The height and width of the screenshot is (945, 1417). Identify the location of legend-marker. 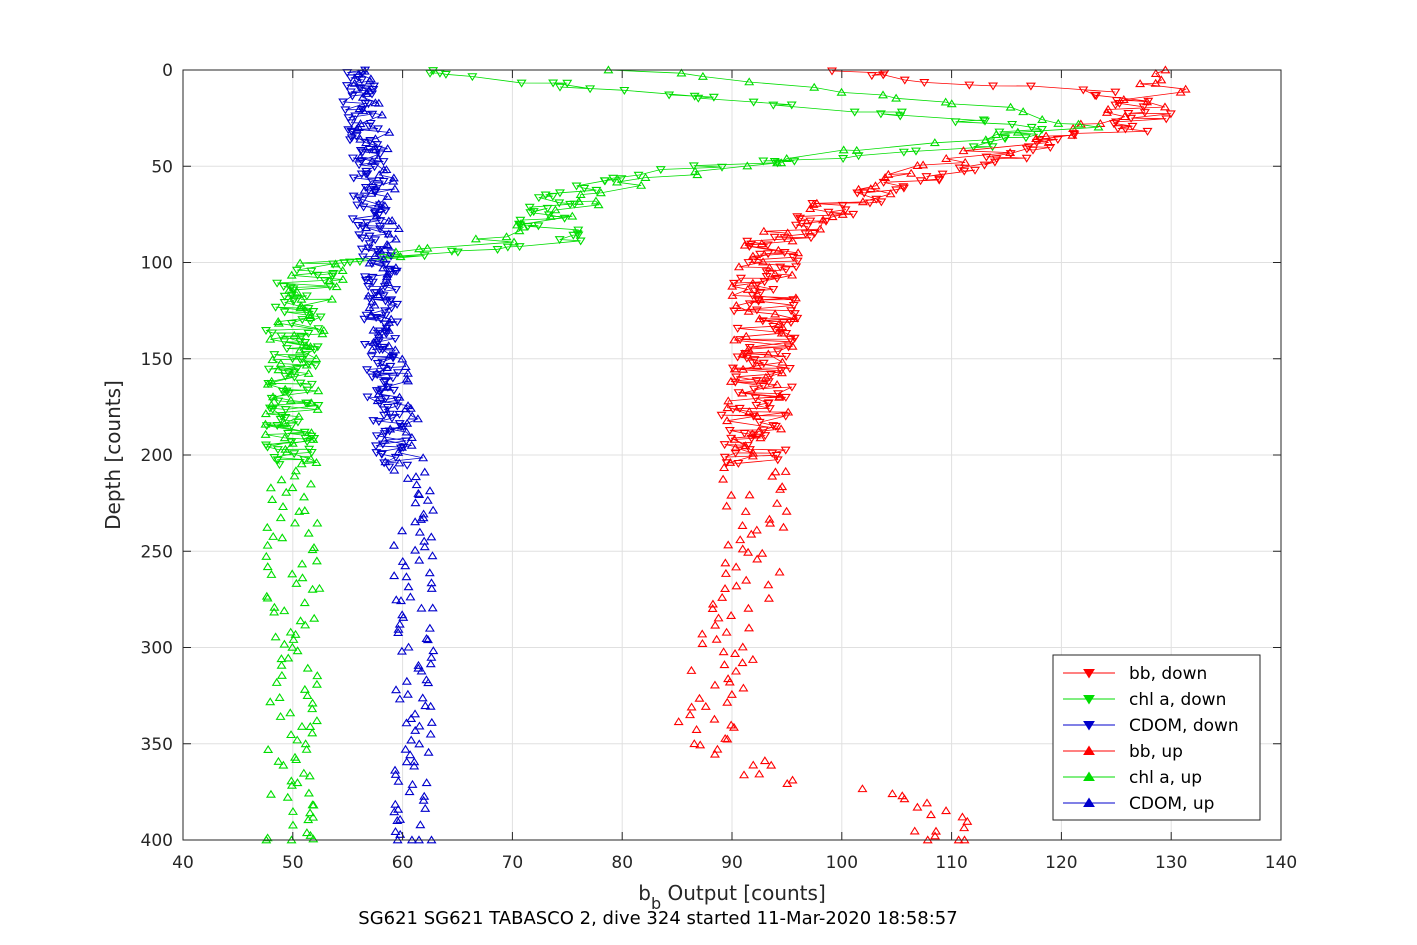
(1089, 700).